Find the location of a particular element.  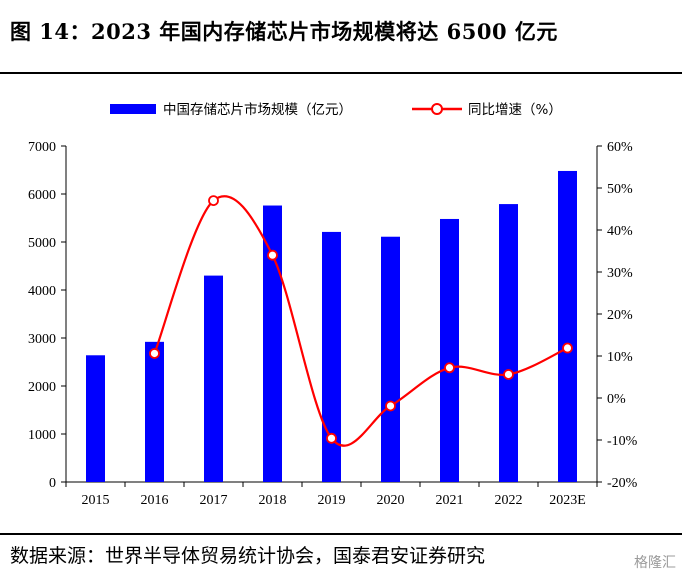

x-axis-tick-label: 2021 is located at coordinates (450, 500).